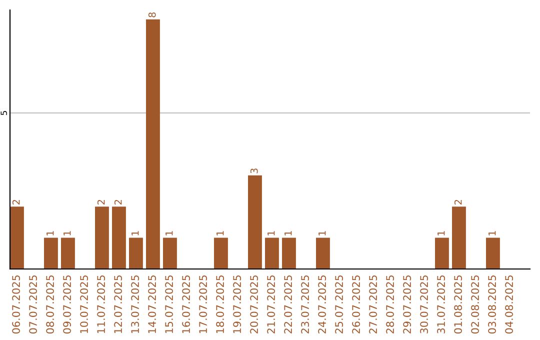 The height and width of the screenshot is (340, 540). I want to click on x-tick-label: 08.07.2025, so click(50, 304).